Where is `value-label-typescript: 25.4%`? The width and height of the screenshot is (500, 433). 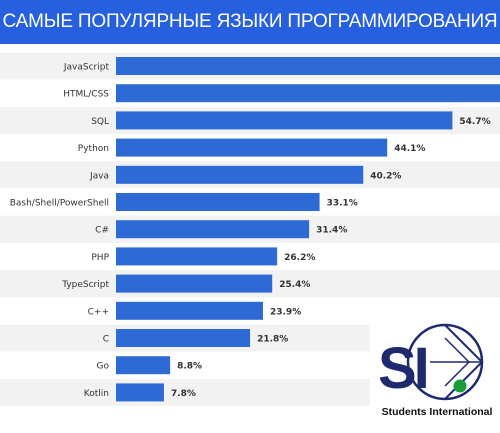 value-label-typescript: 25.4% is located at coordinates (294, 285).